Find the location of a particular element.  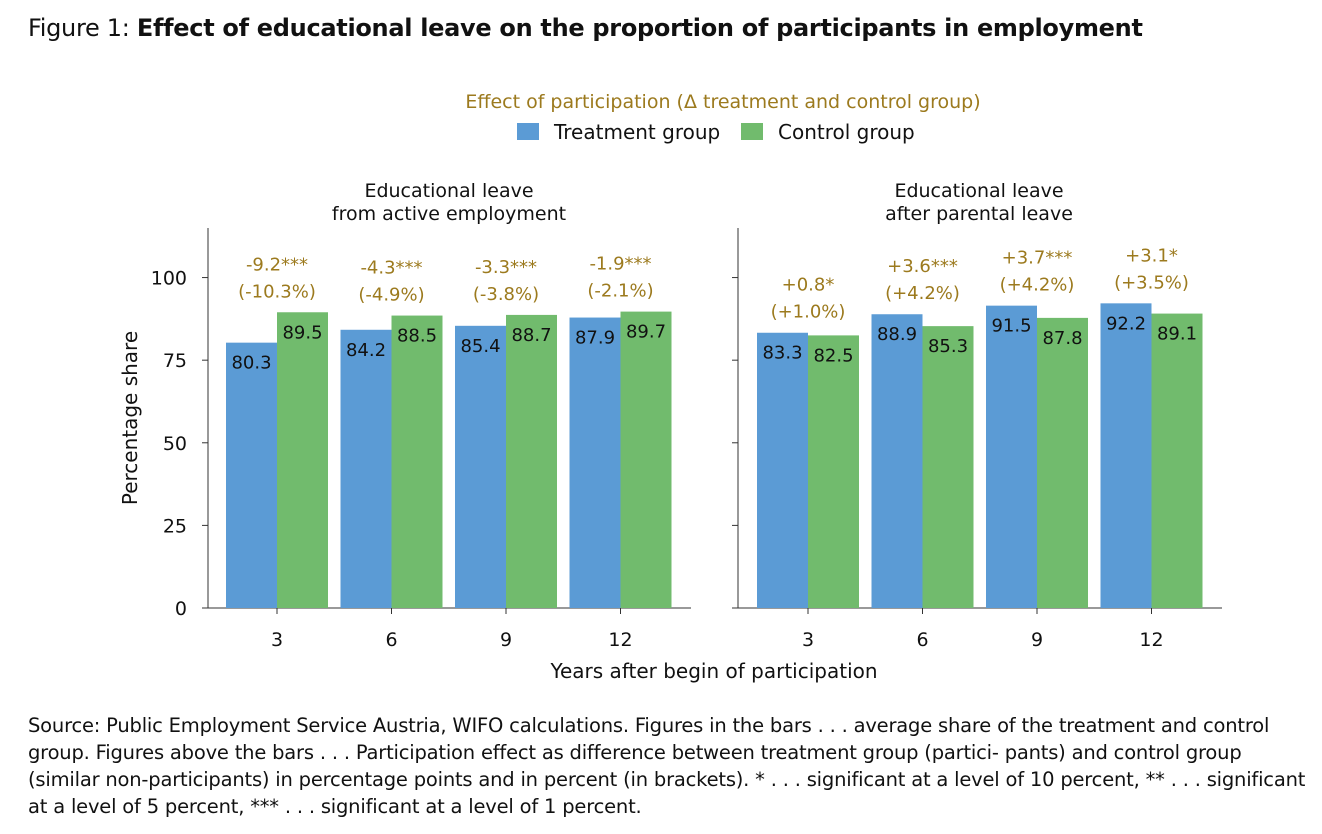

effect-pct-label: (-10.3%) is located at coordinates (277, 291).